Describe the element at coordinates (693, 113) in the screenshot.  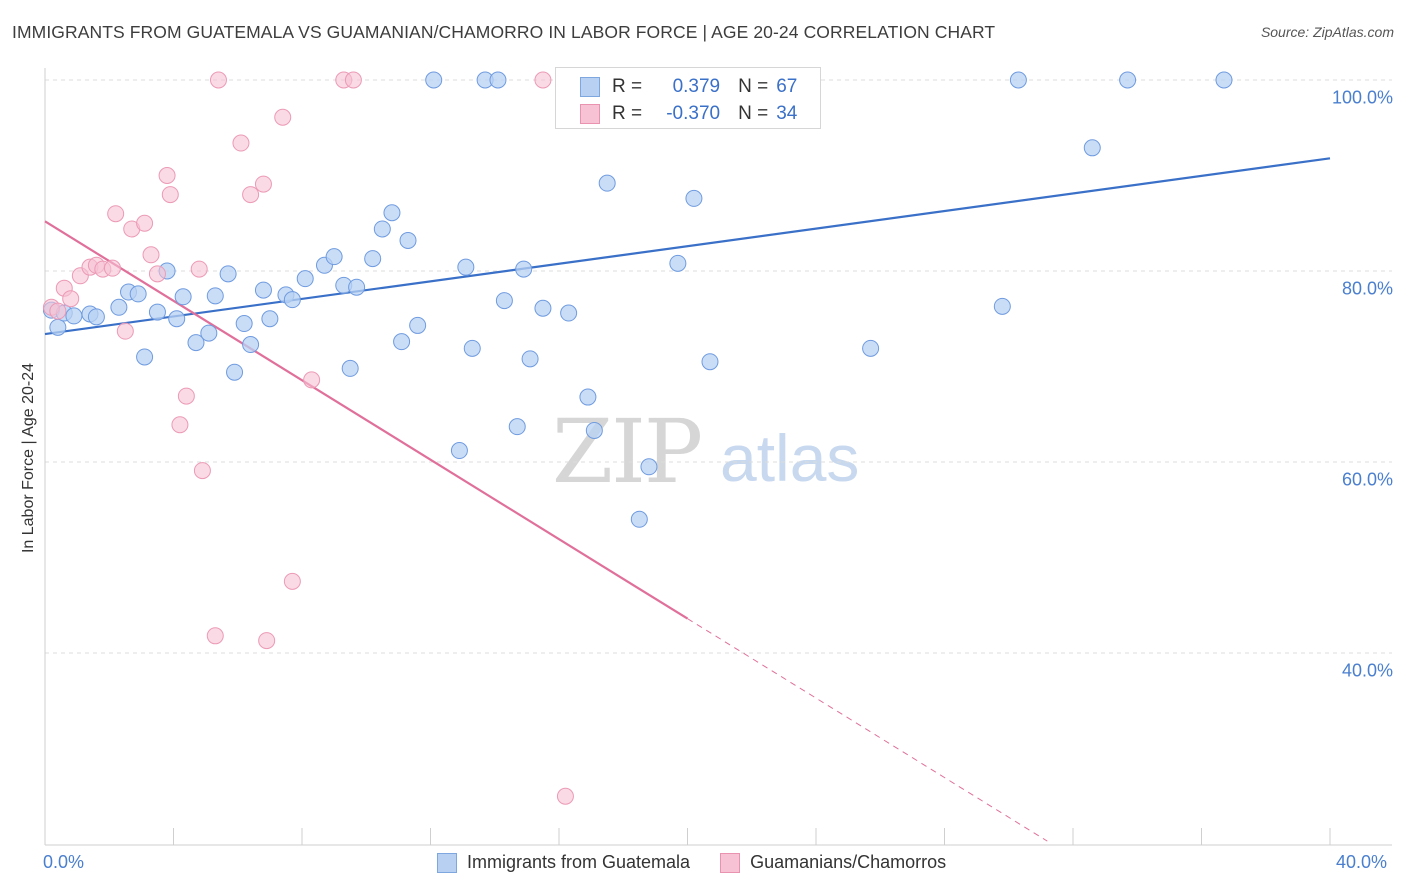
I see `r-value: -0.370` at that location.